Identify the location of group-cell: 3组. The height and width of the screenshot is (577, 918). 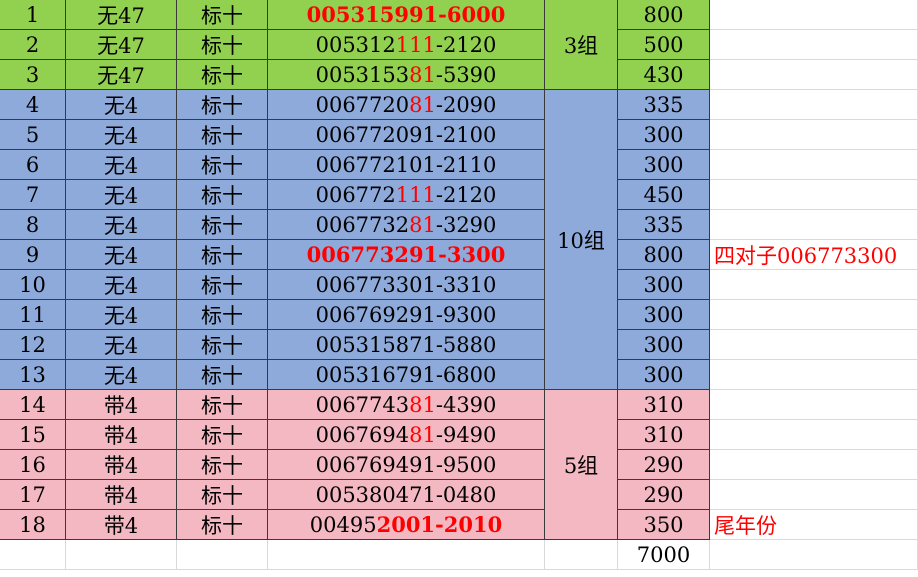
(581, 45).